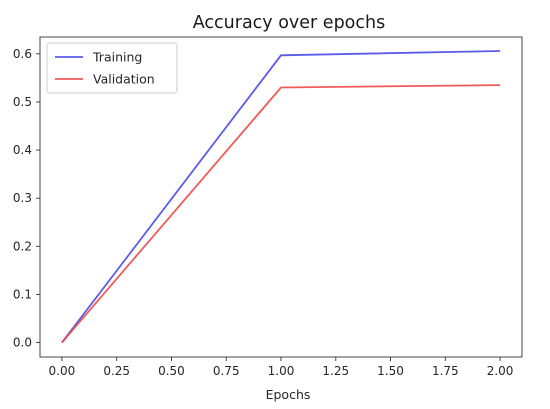 The width and height of the screenshot is (550, 409). What do you see at coordinates (22, 198) in the screenshot?
I see `y-tick-label: 0.3` at bounding box center [22, 198].